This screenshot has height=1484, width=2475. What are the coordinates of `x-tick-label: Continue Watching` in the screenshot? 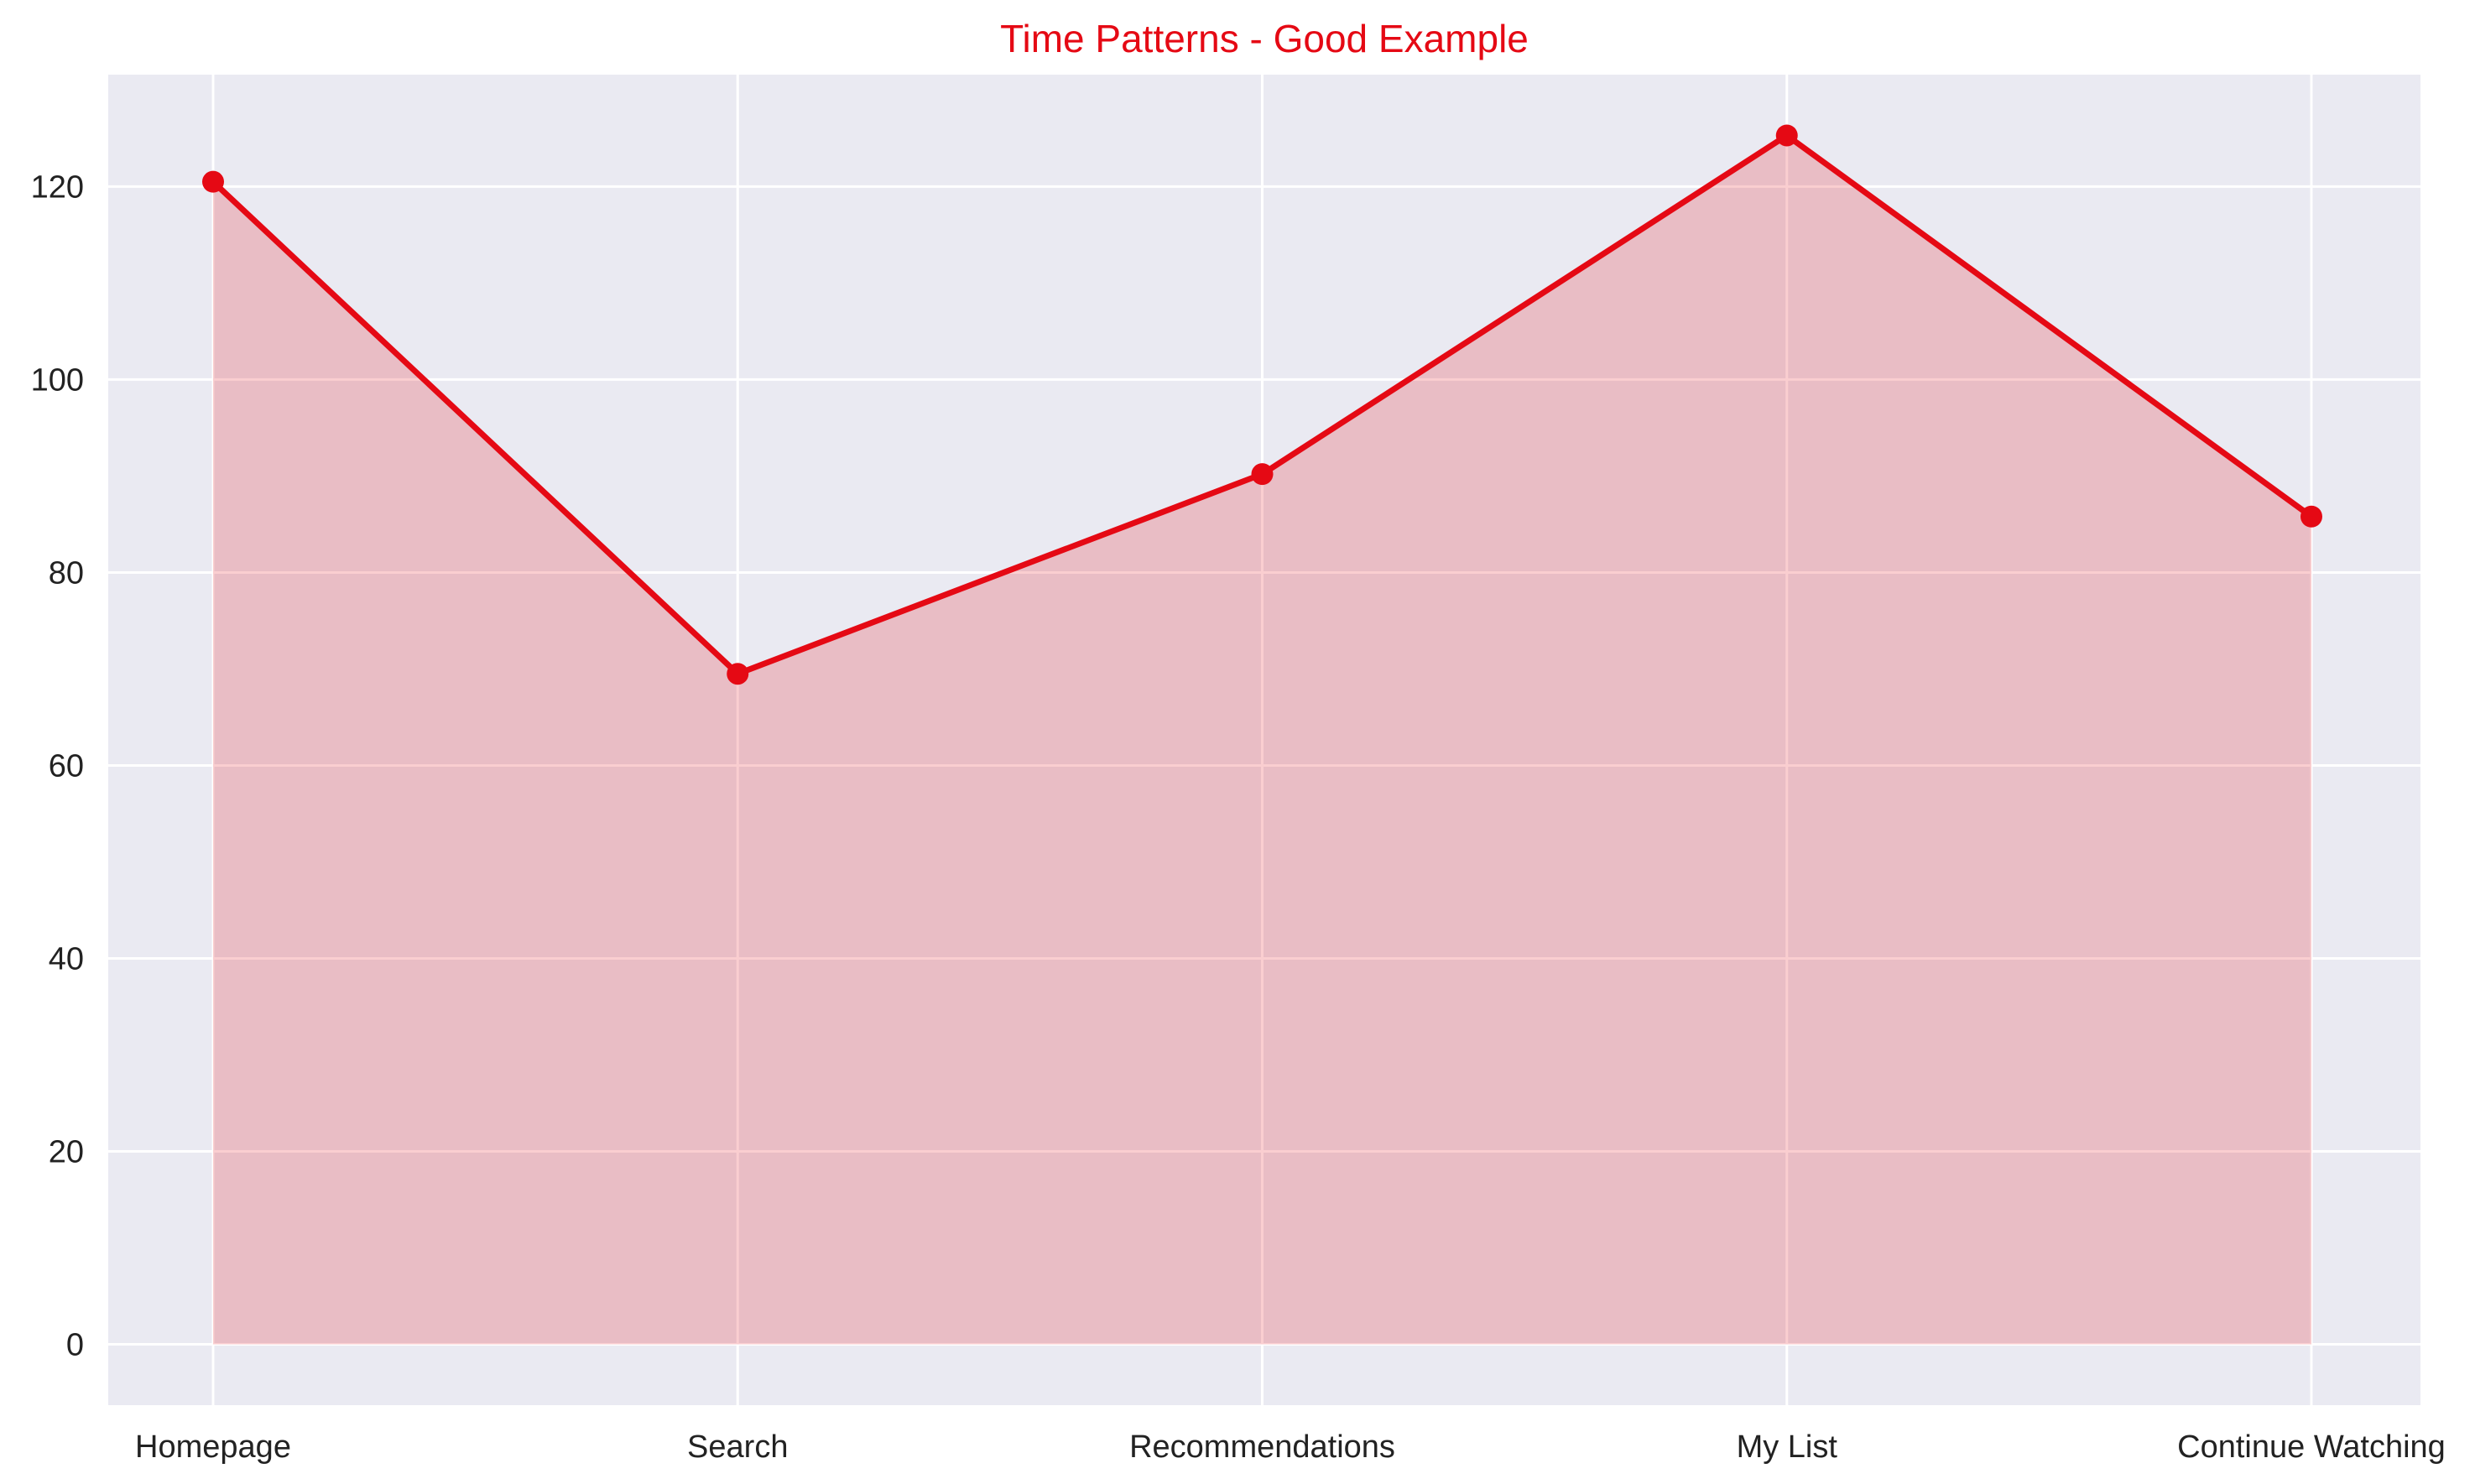 It's located at (2311, 1447).